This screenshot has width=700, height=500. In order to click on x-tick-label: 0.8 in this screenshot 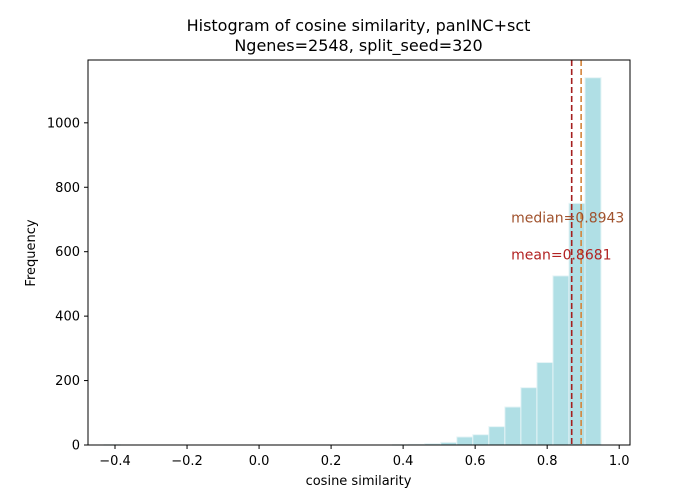, I will do `click(547, 461)`.